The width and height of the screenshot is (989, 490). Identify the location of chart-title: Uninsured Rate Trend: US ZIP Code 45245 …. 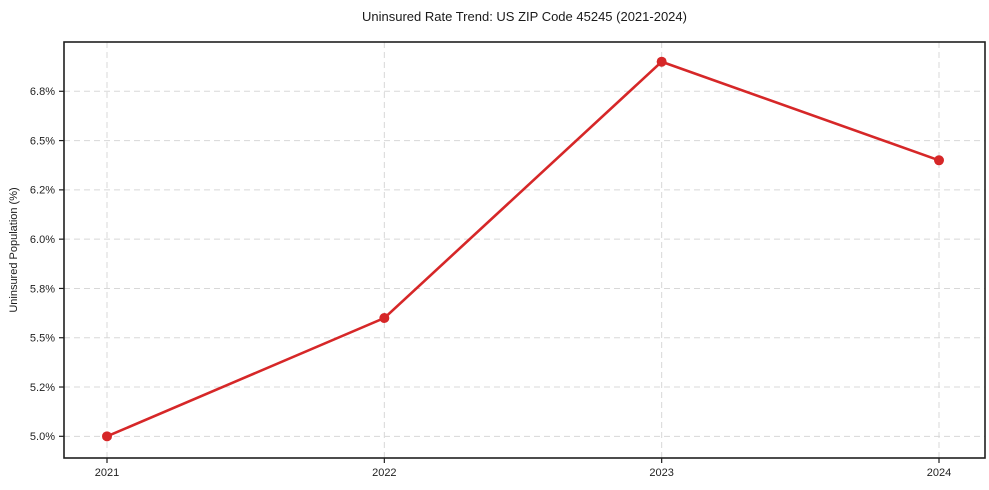
(524, 16).